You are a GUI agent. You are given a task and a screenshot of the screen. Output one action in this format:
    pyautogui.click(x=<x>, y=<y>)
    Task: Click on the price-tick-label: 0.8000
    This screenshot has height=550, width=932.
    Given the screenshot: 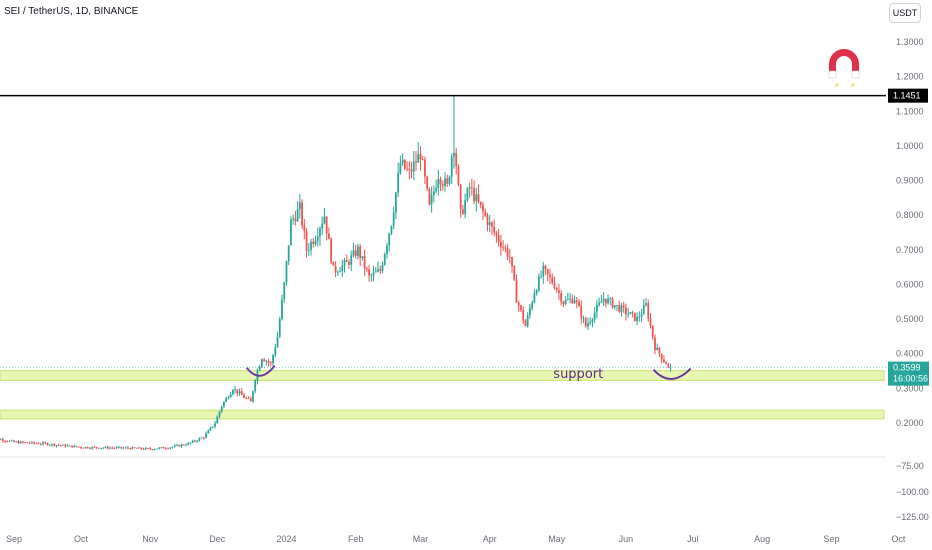 What is the action you would take?
    pyautogui.click(x=910, y=215)
    